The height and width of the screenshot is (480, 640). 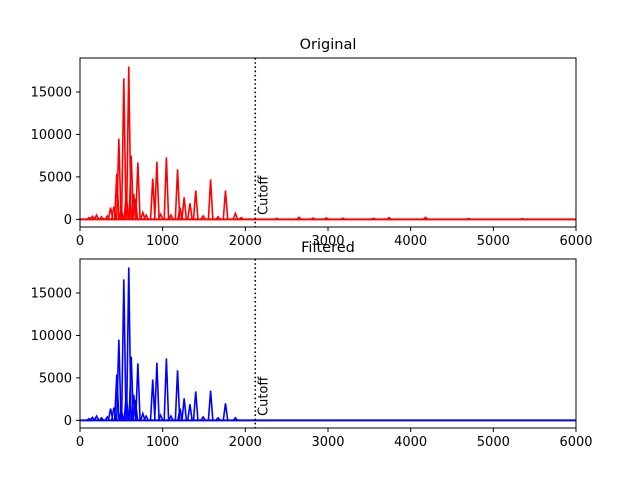 I want to click on subplot-title: Filtered, so click(x=328, y=248).